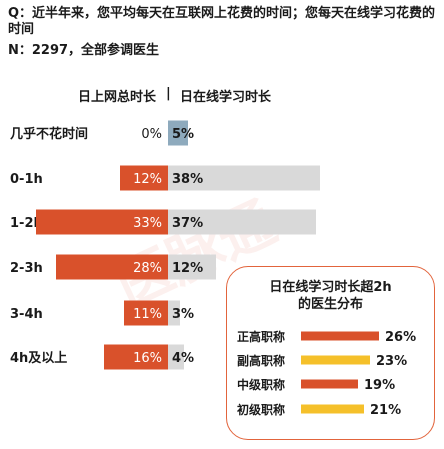 The width and height of the screenshot is (444, 449). Describe the element at coordinates (222, 21) in the screenshot. I see `question-text: Q：近半年来，您平均每天在互联网上花费的时间；您每天在线学习花费的时间` at that location.